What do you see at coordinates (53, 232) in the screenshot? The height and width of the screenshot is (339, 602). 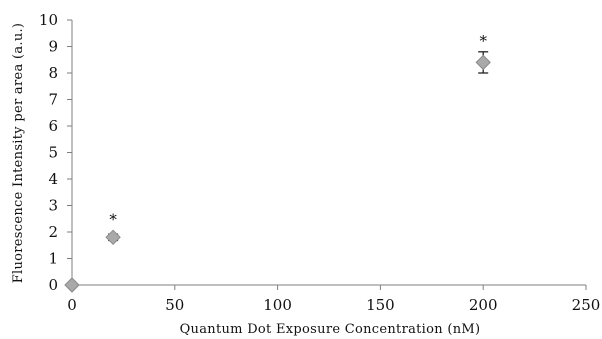 I see `y-tick-label: 2` at bounding box center [53, 232].